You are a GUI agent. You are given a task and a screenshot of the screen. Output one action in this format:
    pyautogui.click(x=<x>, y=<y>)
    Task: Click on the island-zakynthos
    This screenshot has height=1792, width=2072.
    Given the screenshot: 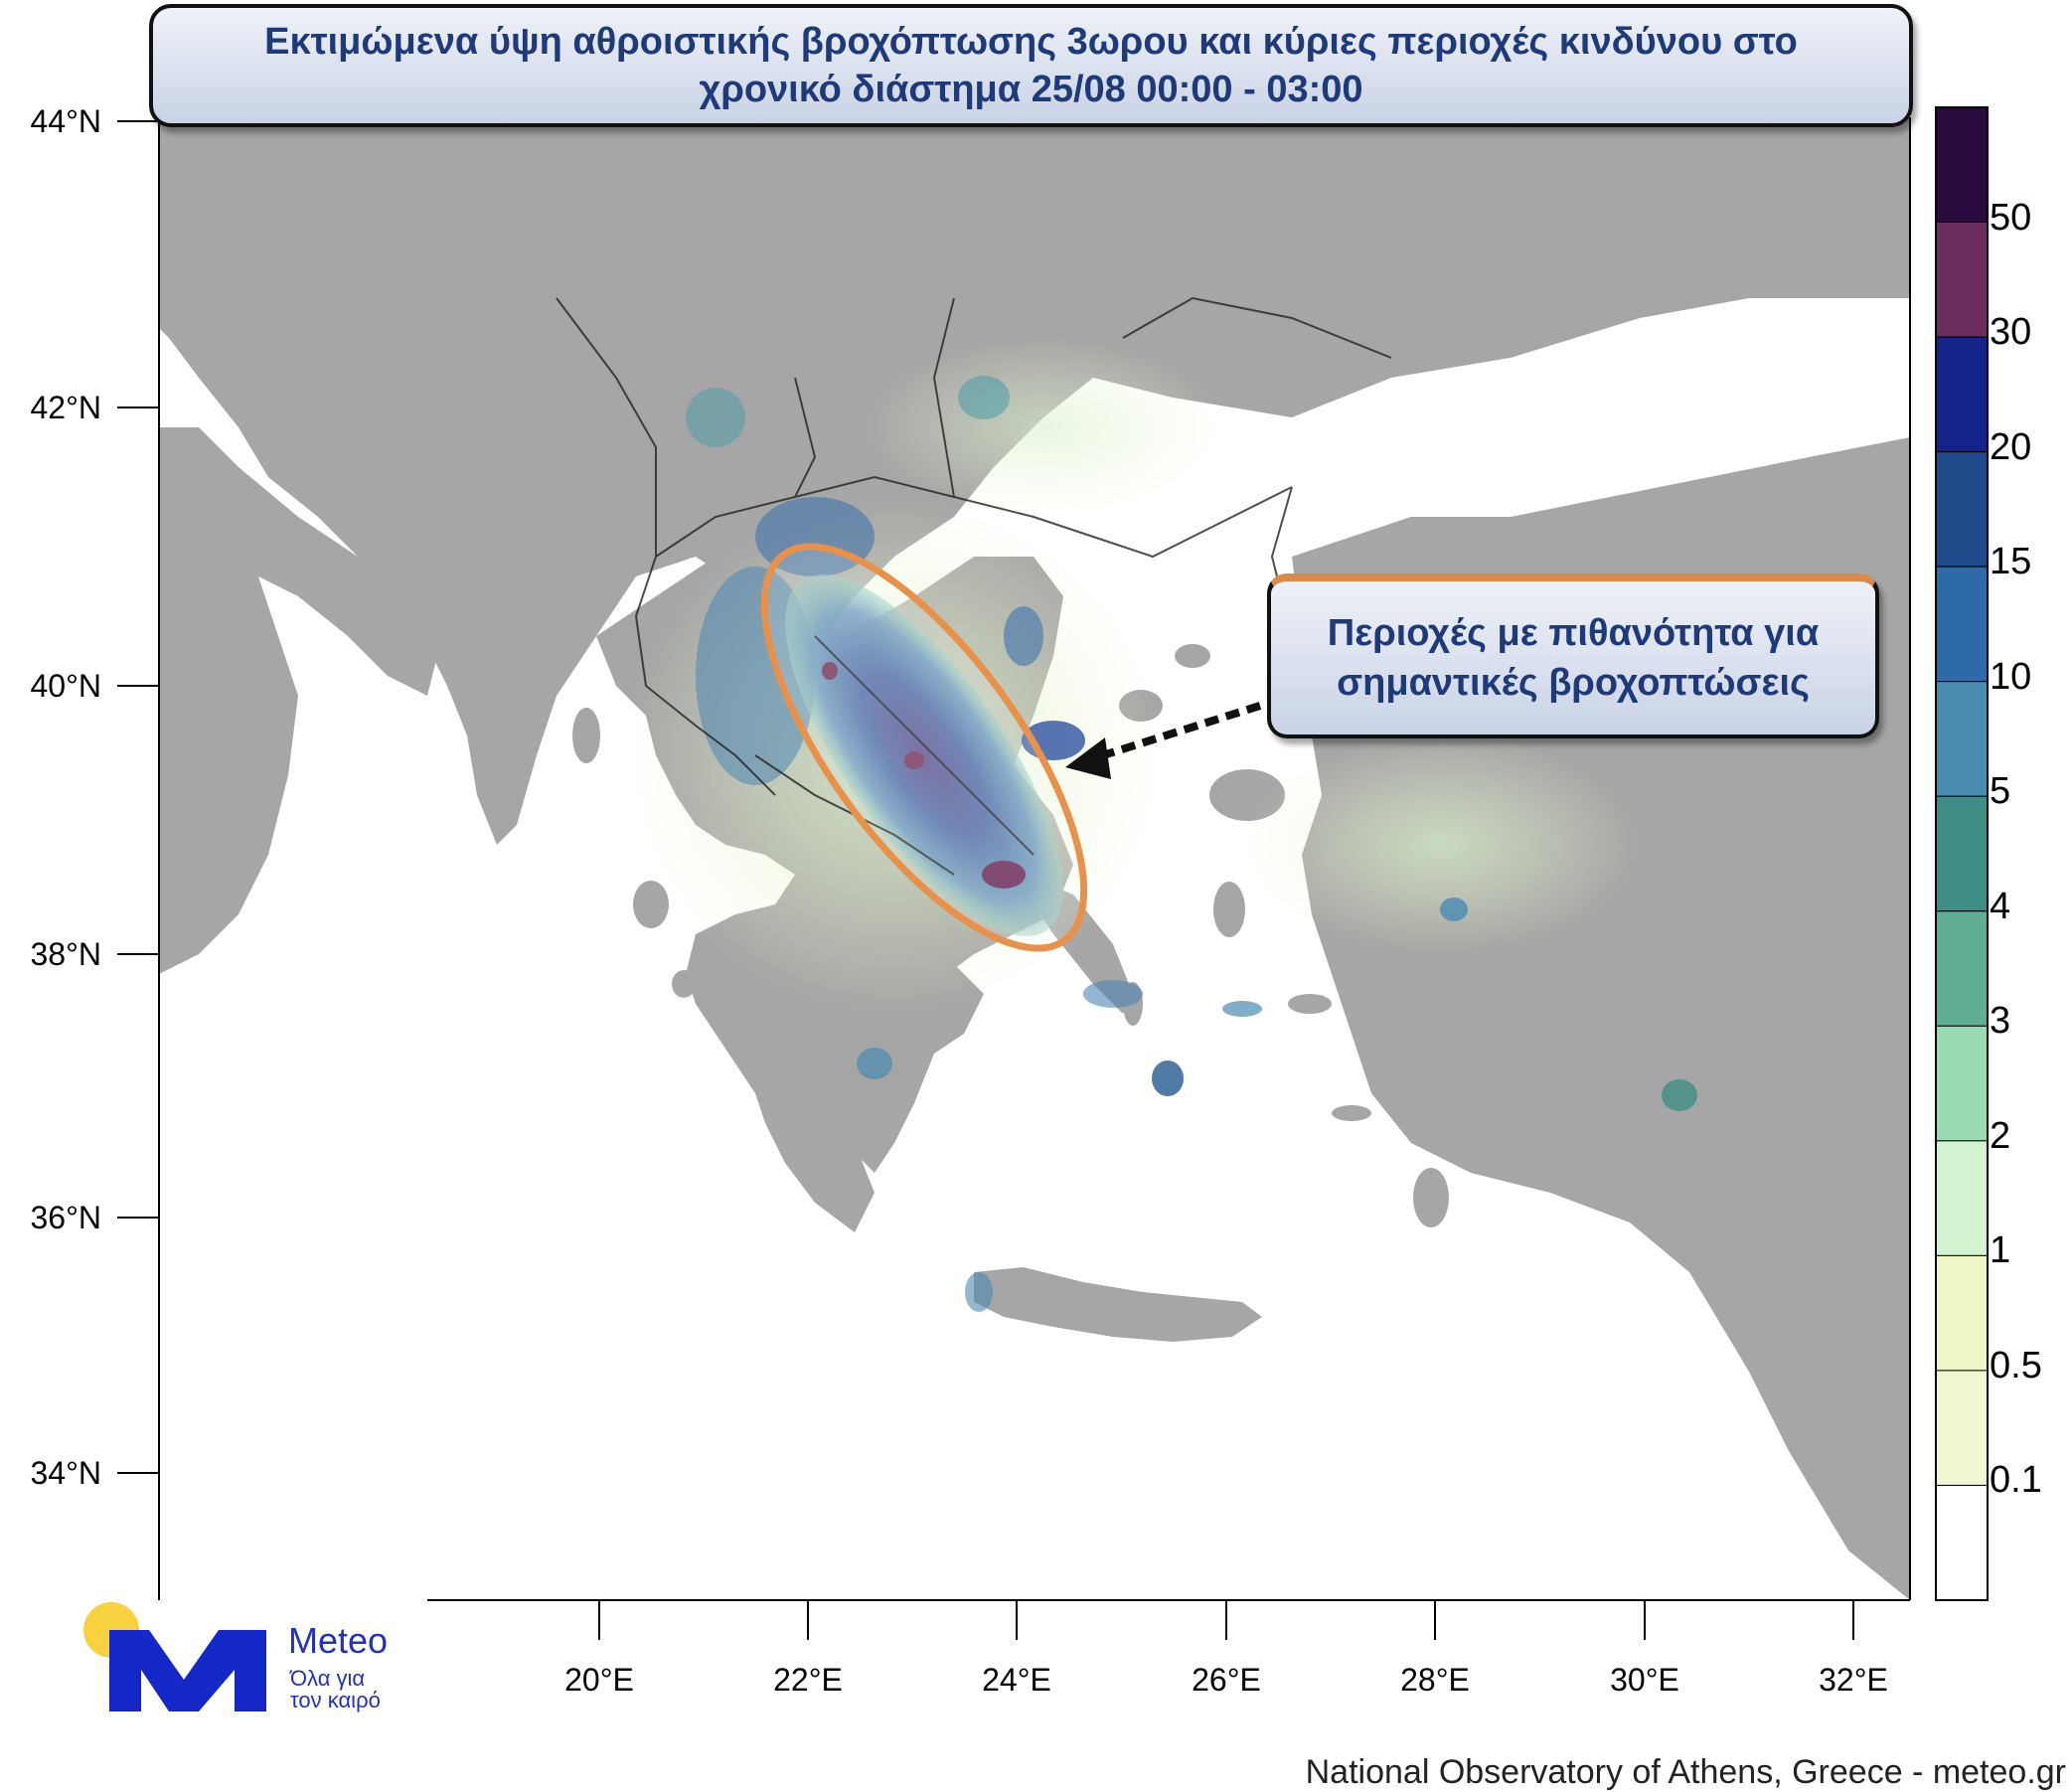 What is the action you would take?
    pyautogui.click(x=684, y=984)
    